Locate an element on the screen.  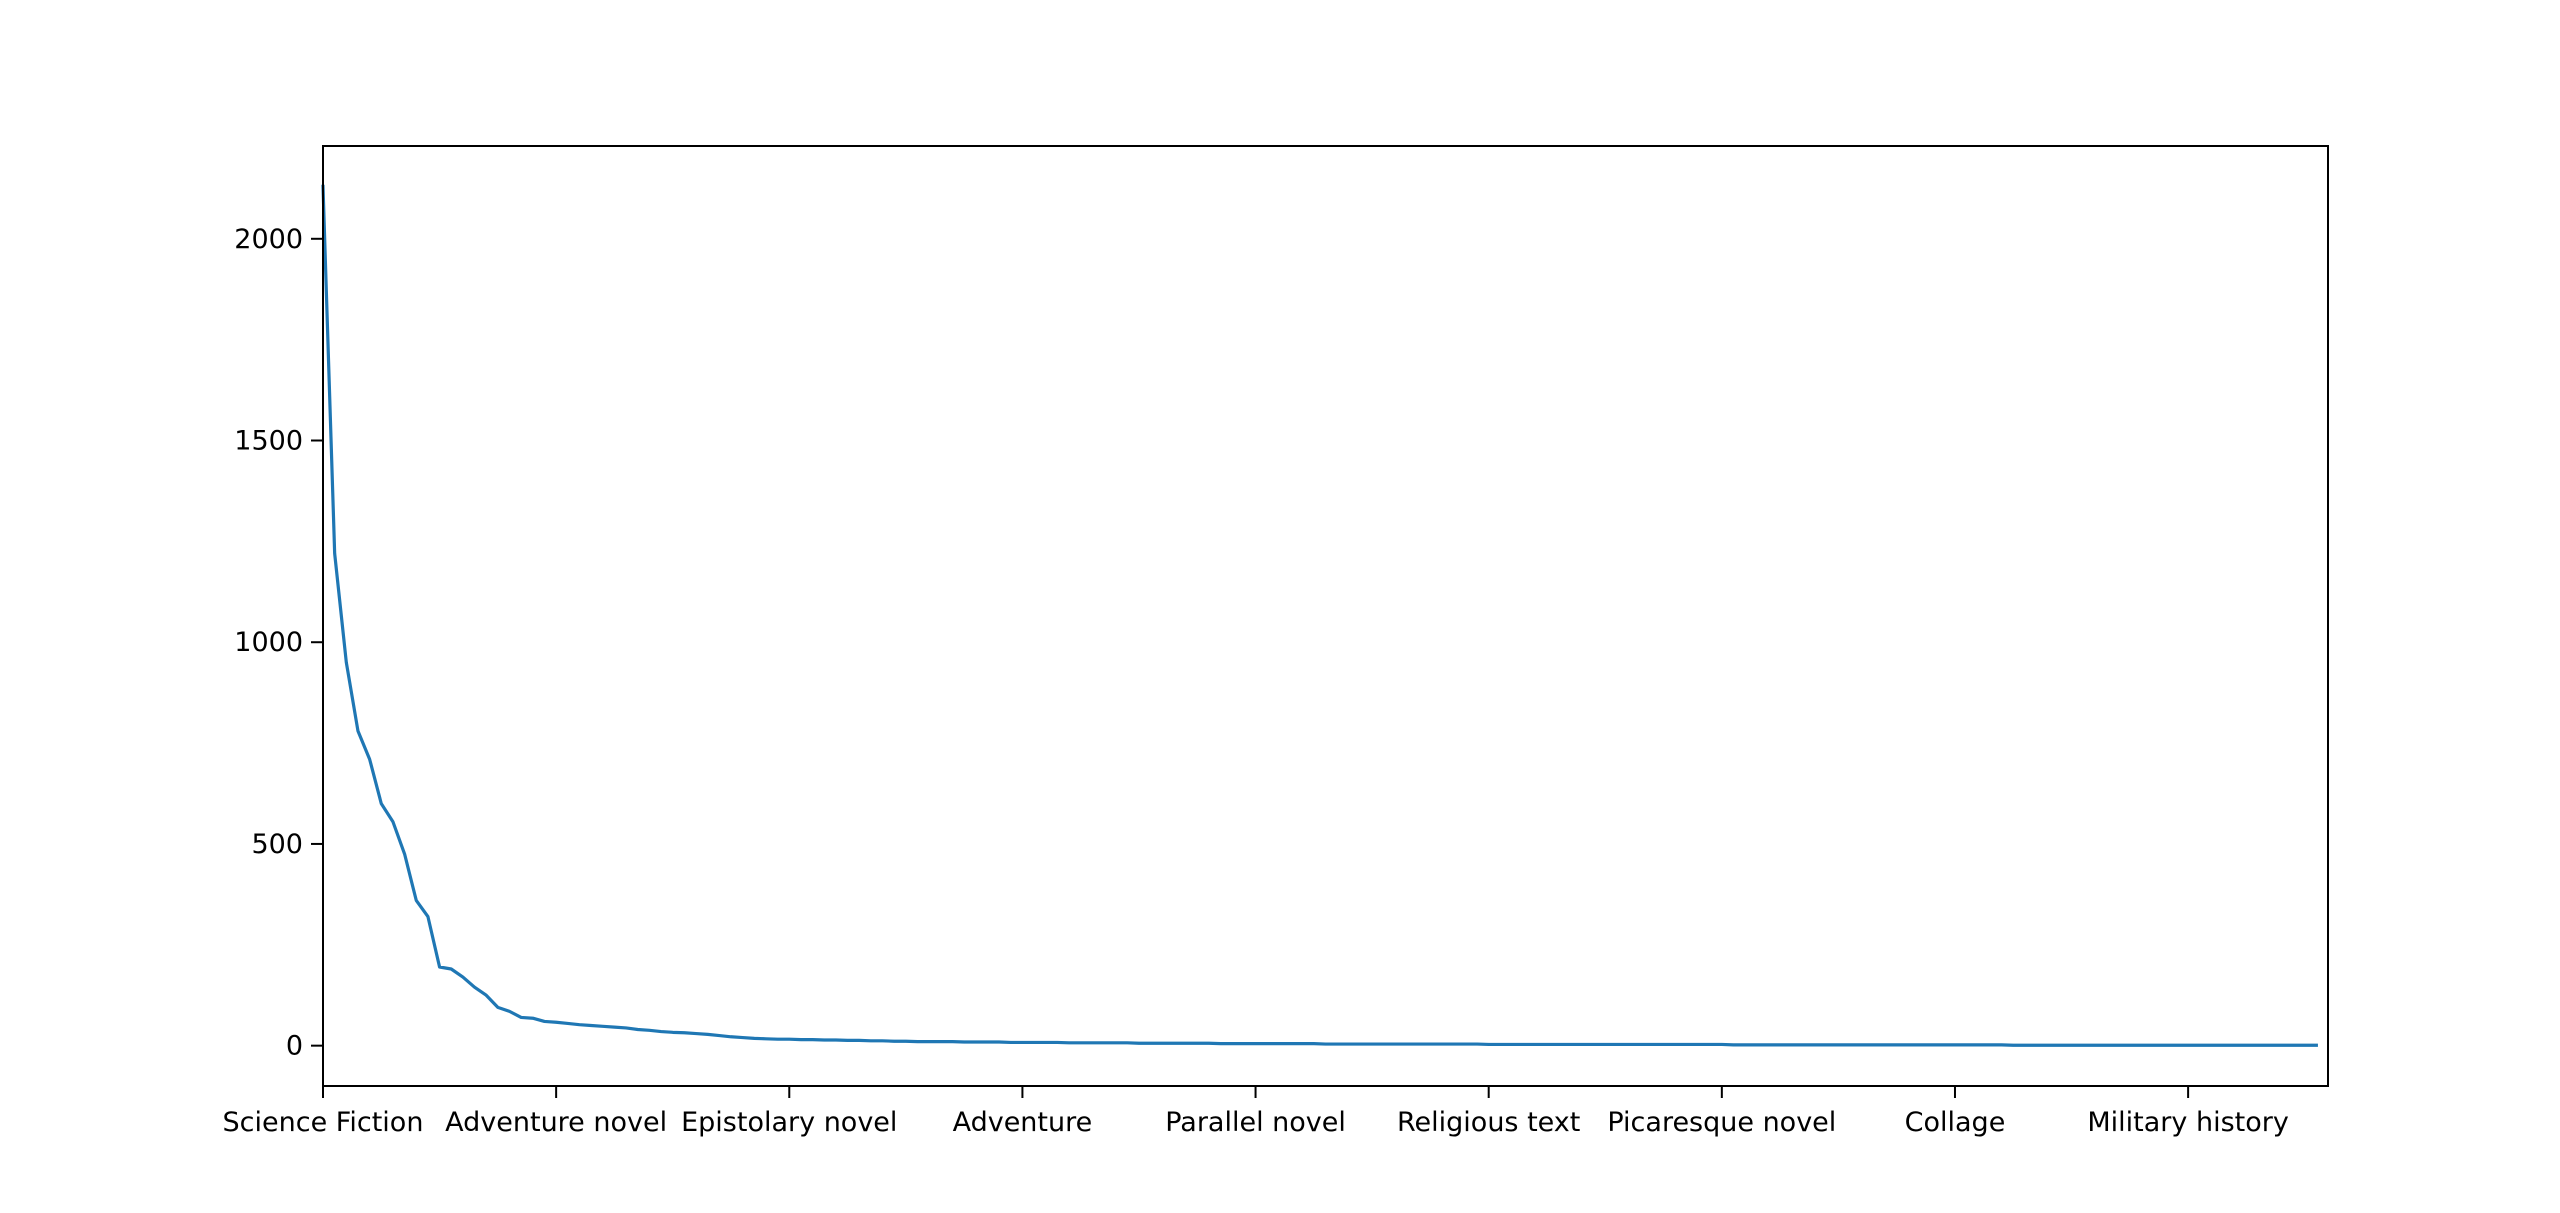
y-tick-label: 2000 is located at coordinates (268, 239).